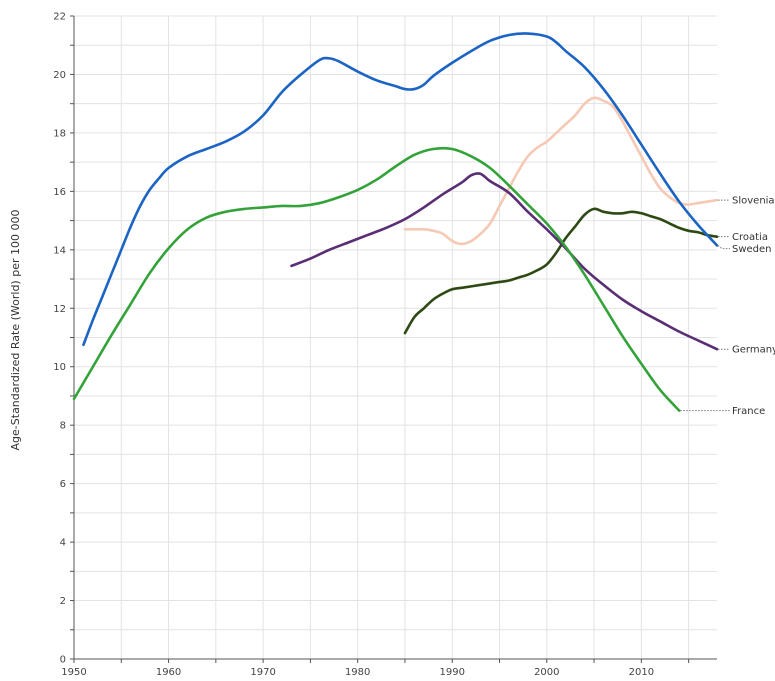 The height and width of the screenshot is (681, 775). Describe the element at coordinates (59, 192) in the screenshot. I see `y-tick-label: 16` at that location.